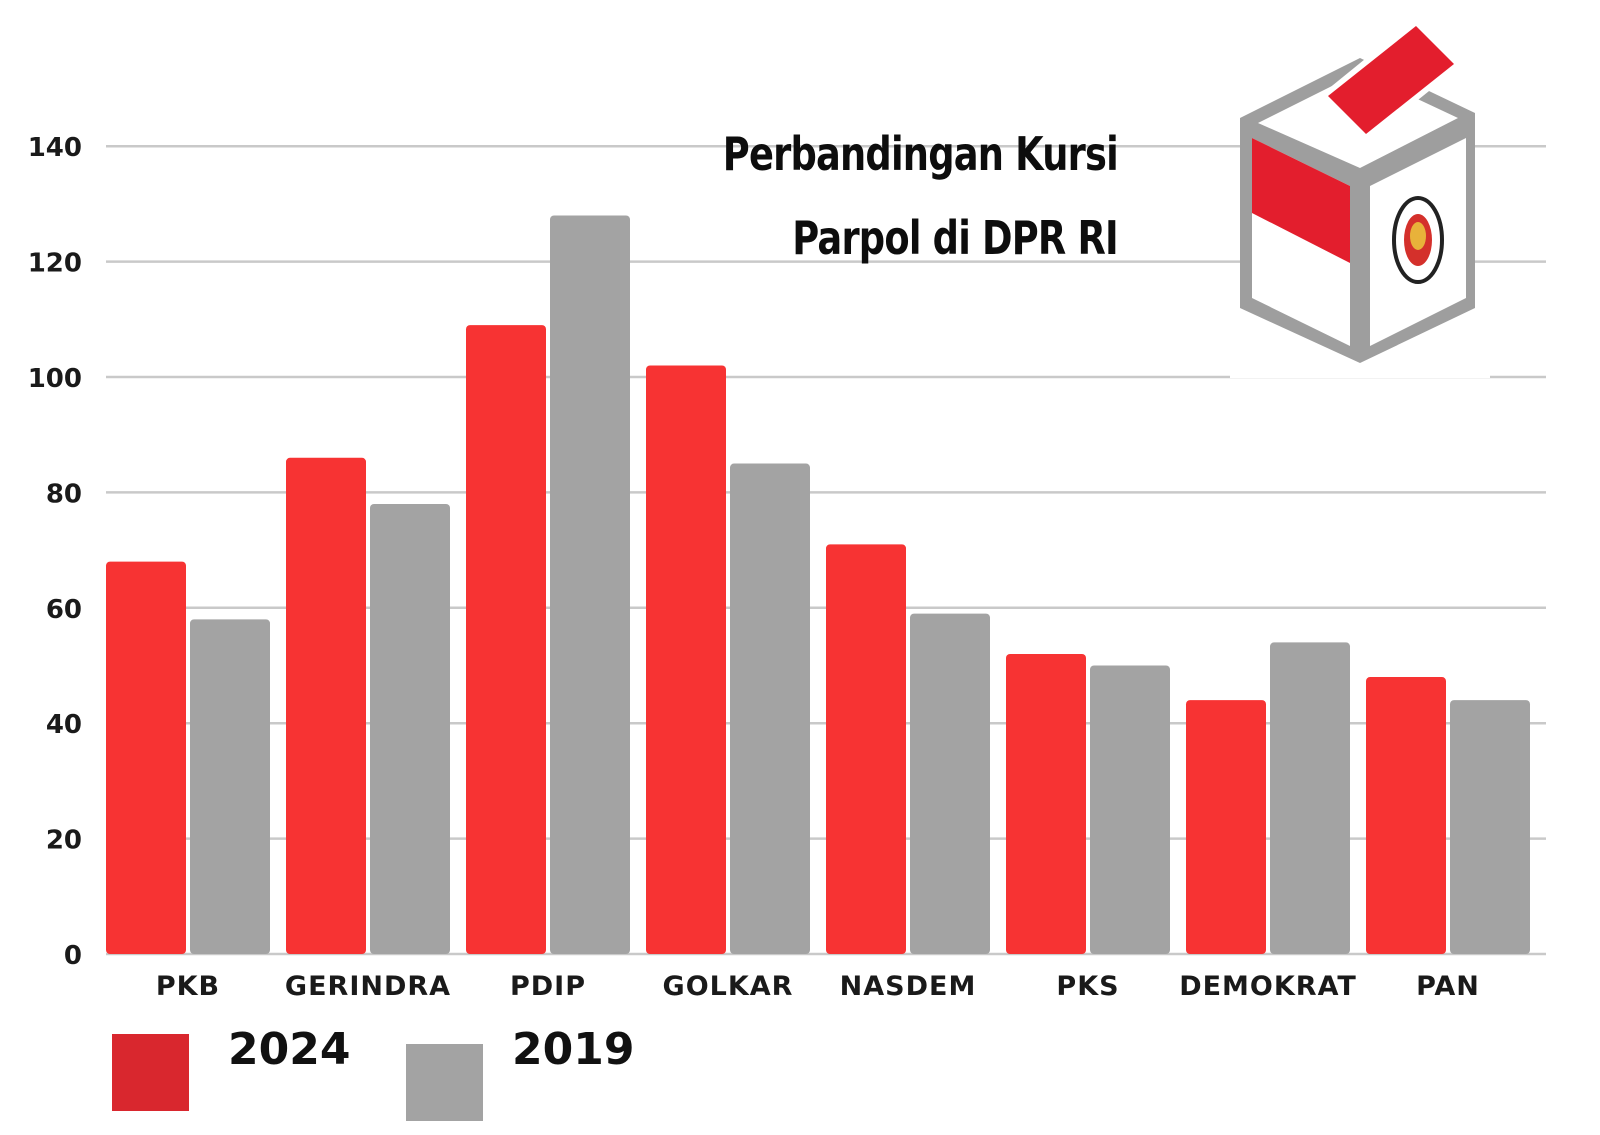 The height and width of the screenshot is (1135, 1600). Describe the element at coordinates (64, 494) in the screenshot. I see `y-tick-label: 80` at that location.